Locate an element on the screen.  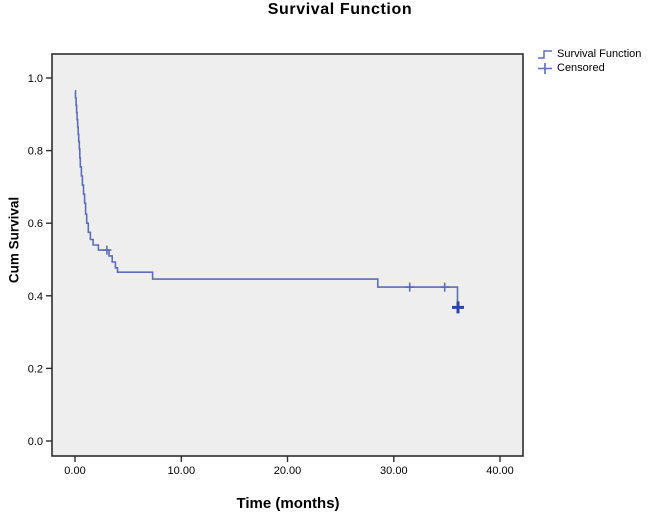
plus-mark-icon is located at coordinates (545, 68).